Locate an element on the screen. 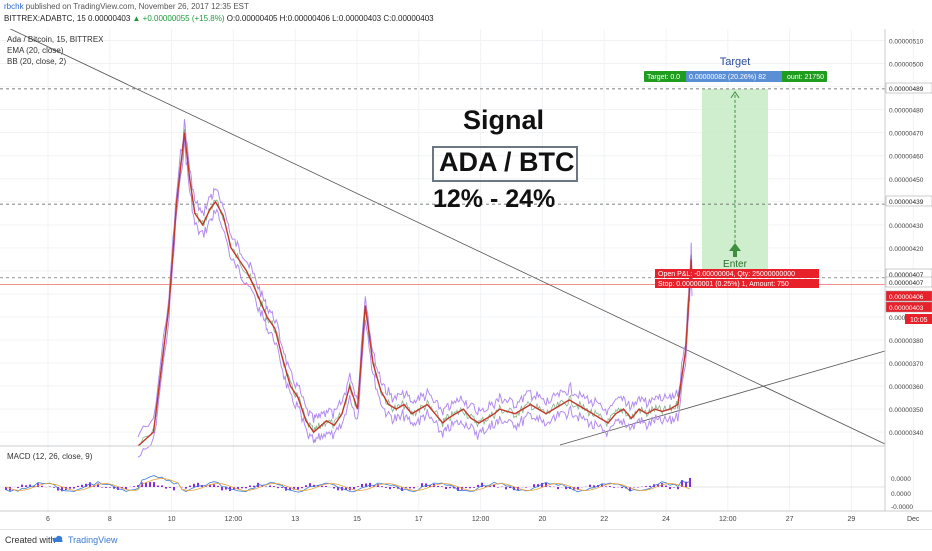 This screenshot has width=932, height=551. y-tick-label: 0.00000420 is located at coordinates (906, 249).